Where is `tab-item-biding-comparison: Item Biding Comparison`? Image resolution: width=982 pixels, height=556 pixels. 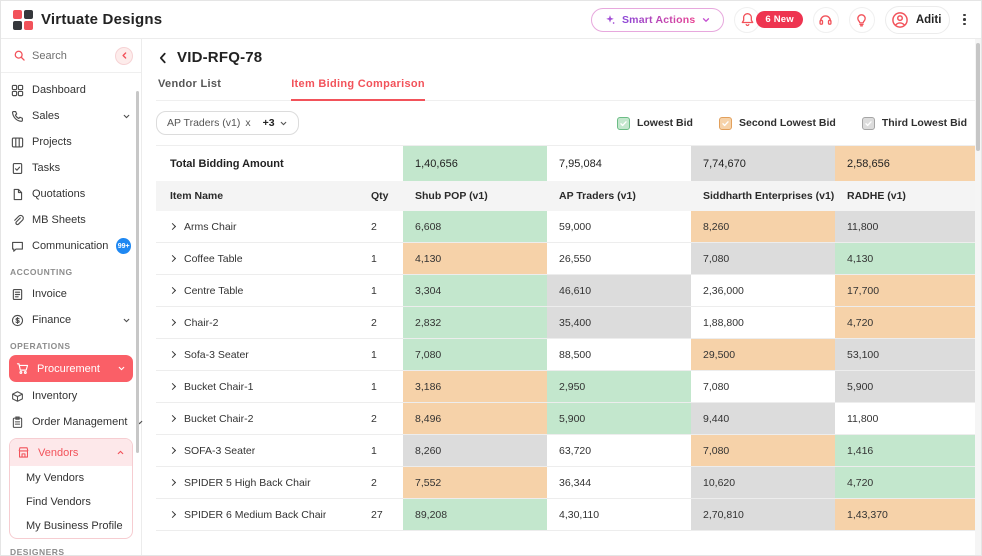
tab-item-biding-comparison: Item Biding Comparison is located at coordinates (358, 89).